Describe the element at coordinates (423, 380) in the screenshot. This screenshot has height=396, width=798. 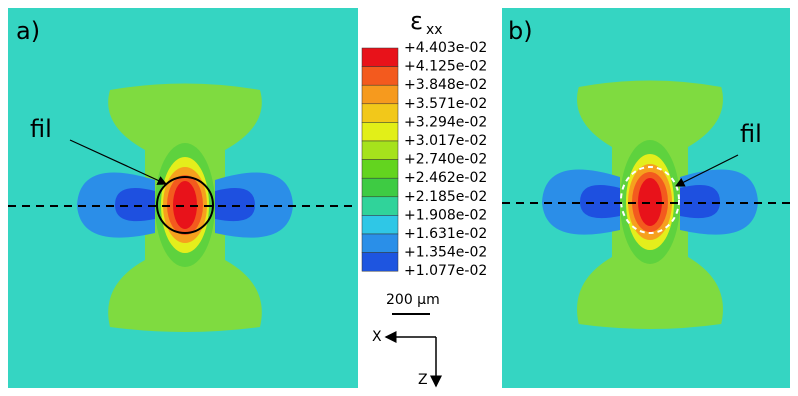
I see `axis-label: Z` at that location.